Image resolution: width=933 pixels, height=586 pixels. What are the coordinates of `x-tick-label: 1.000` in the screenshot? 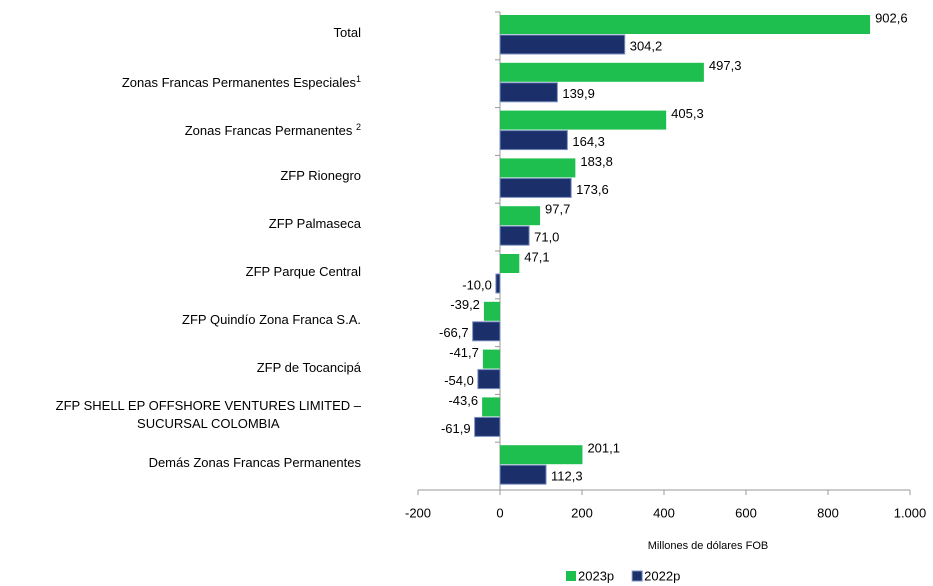 It's located at (910, 512).